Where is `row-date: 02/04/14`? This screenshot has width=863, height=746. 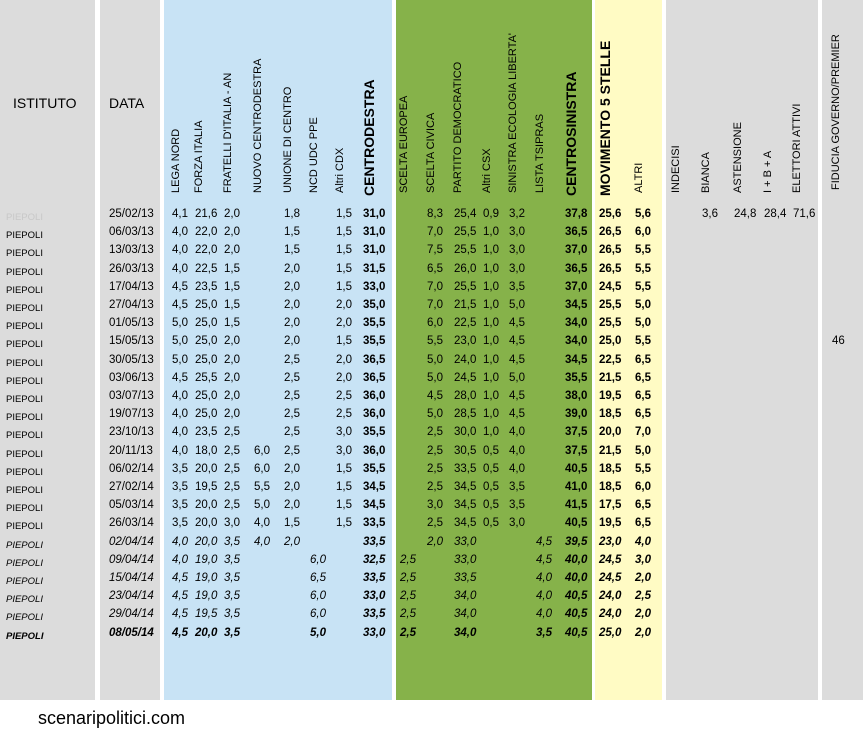 row-date: 02/04/14 is located at coordinates (131, 541).